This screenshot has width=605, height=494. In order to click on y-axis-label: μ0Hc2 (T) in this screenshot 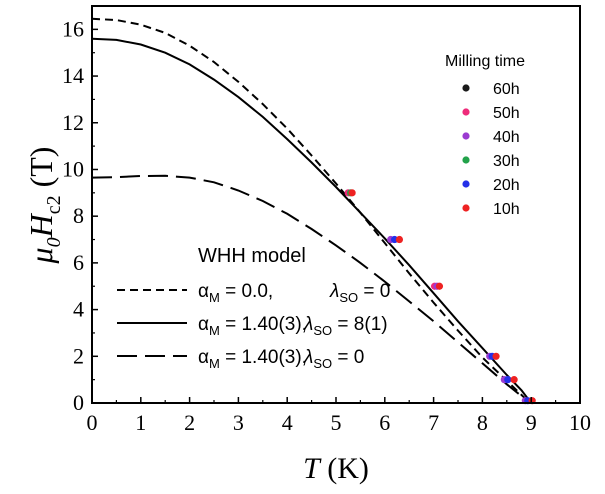, I will do `click(44, 206)`.